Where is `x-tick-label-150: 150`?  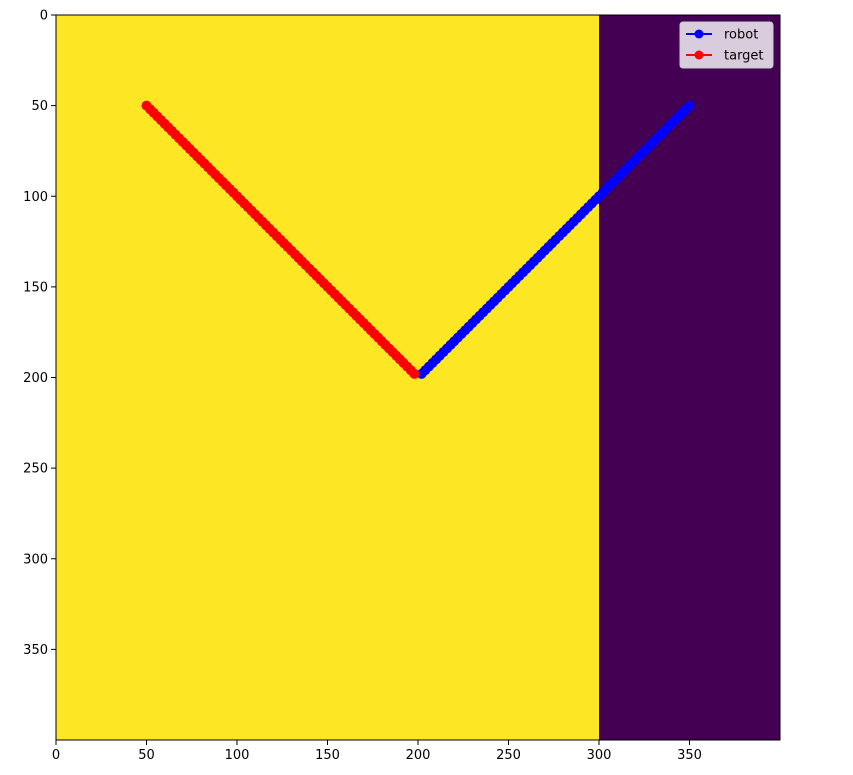 x-tick-label-150: 150 is located at coordinates (327, 755).